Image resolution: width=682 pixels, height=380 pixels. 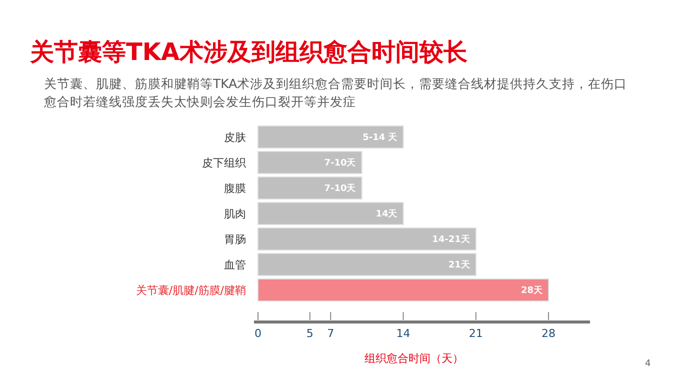 What do you see at coordinates (235, 239) in the screenshot?
I see `y-tick-label: 胃肠` at bounding box center [235, 239].